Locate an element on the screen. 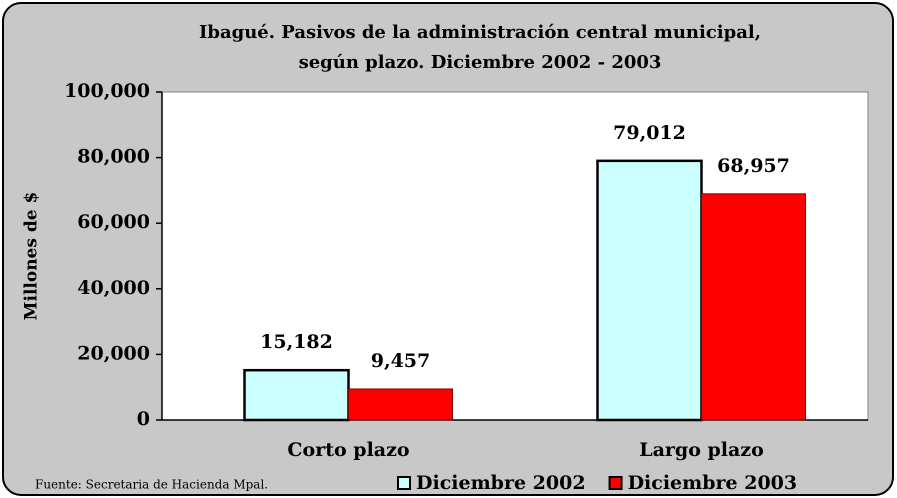 The image size is (897, 498). value-label: 68,957 is located at coordinates (753, 166).